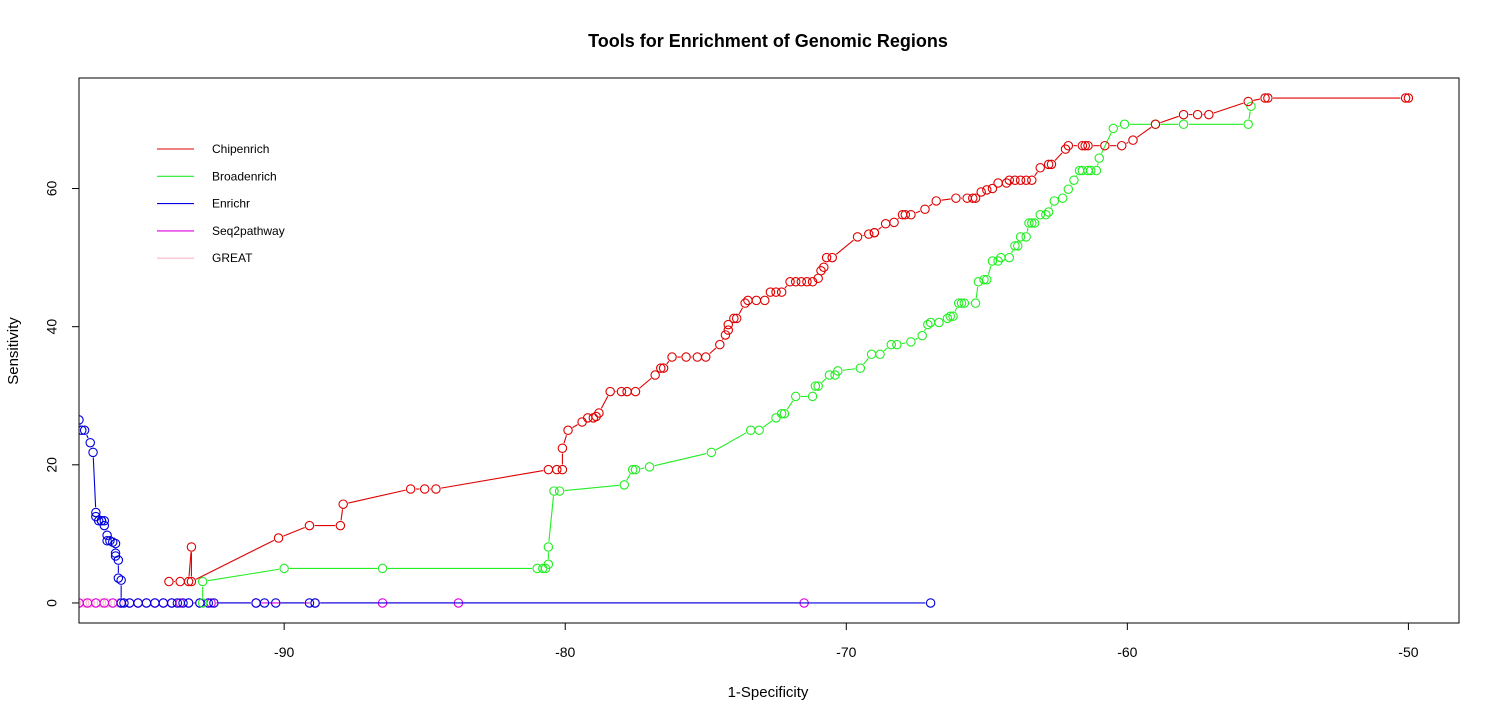 This screenshot has width=1500, height=721. What do you see at coordinates (1408, 652) in the screenshot?
I see `x-tick-label: -50` at bounding box center [1408, 652].